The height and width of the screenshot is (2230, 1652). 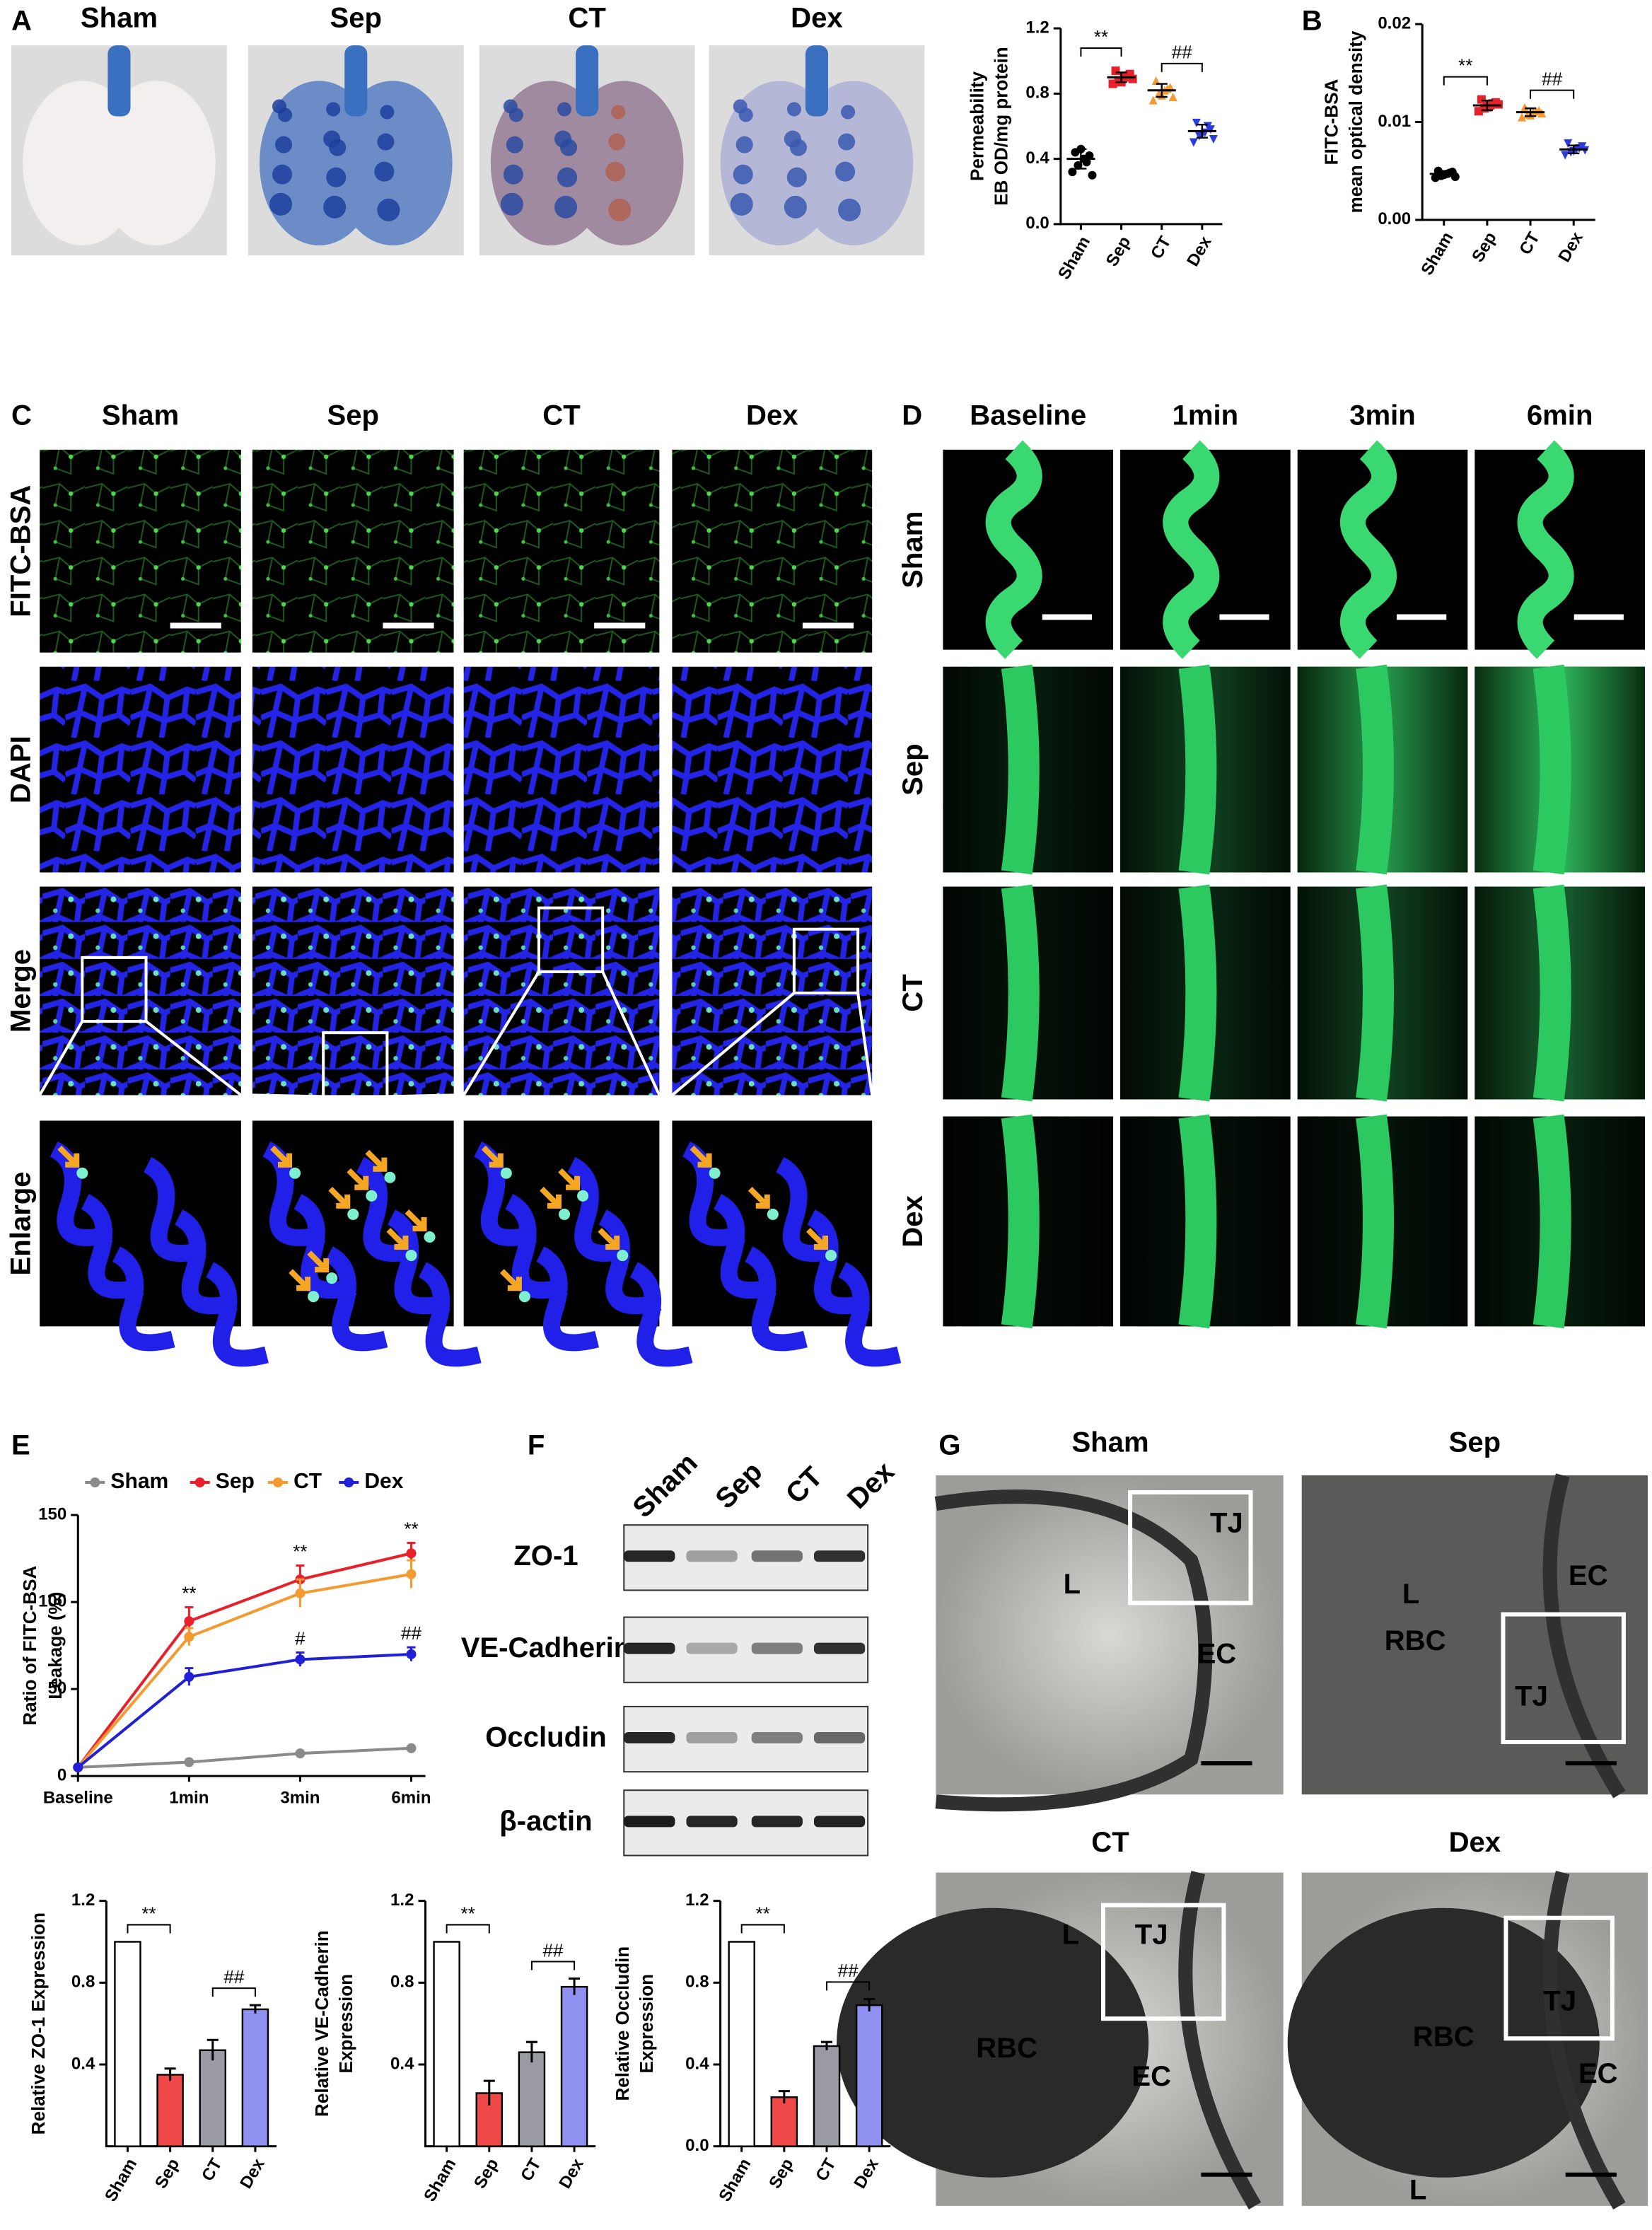 I want to click on x-tick-label: CT, so click(x=212, y=2170).